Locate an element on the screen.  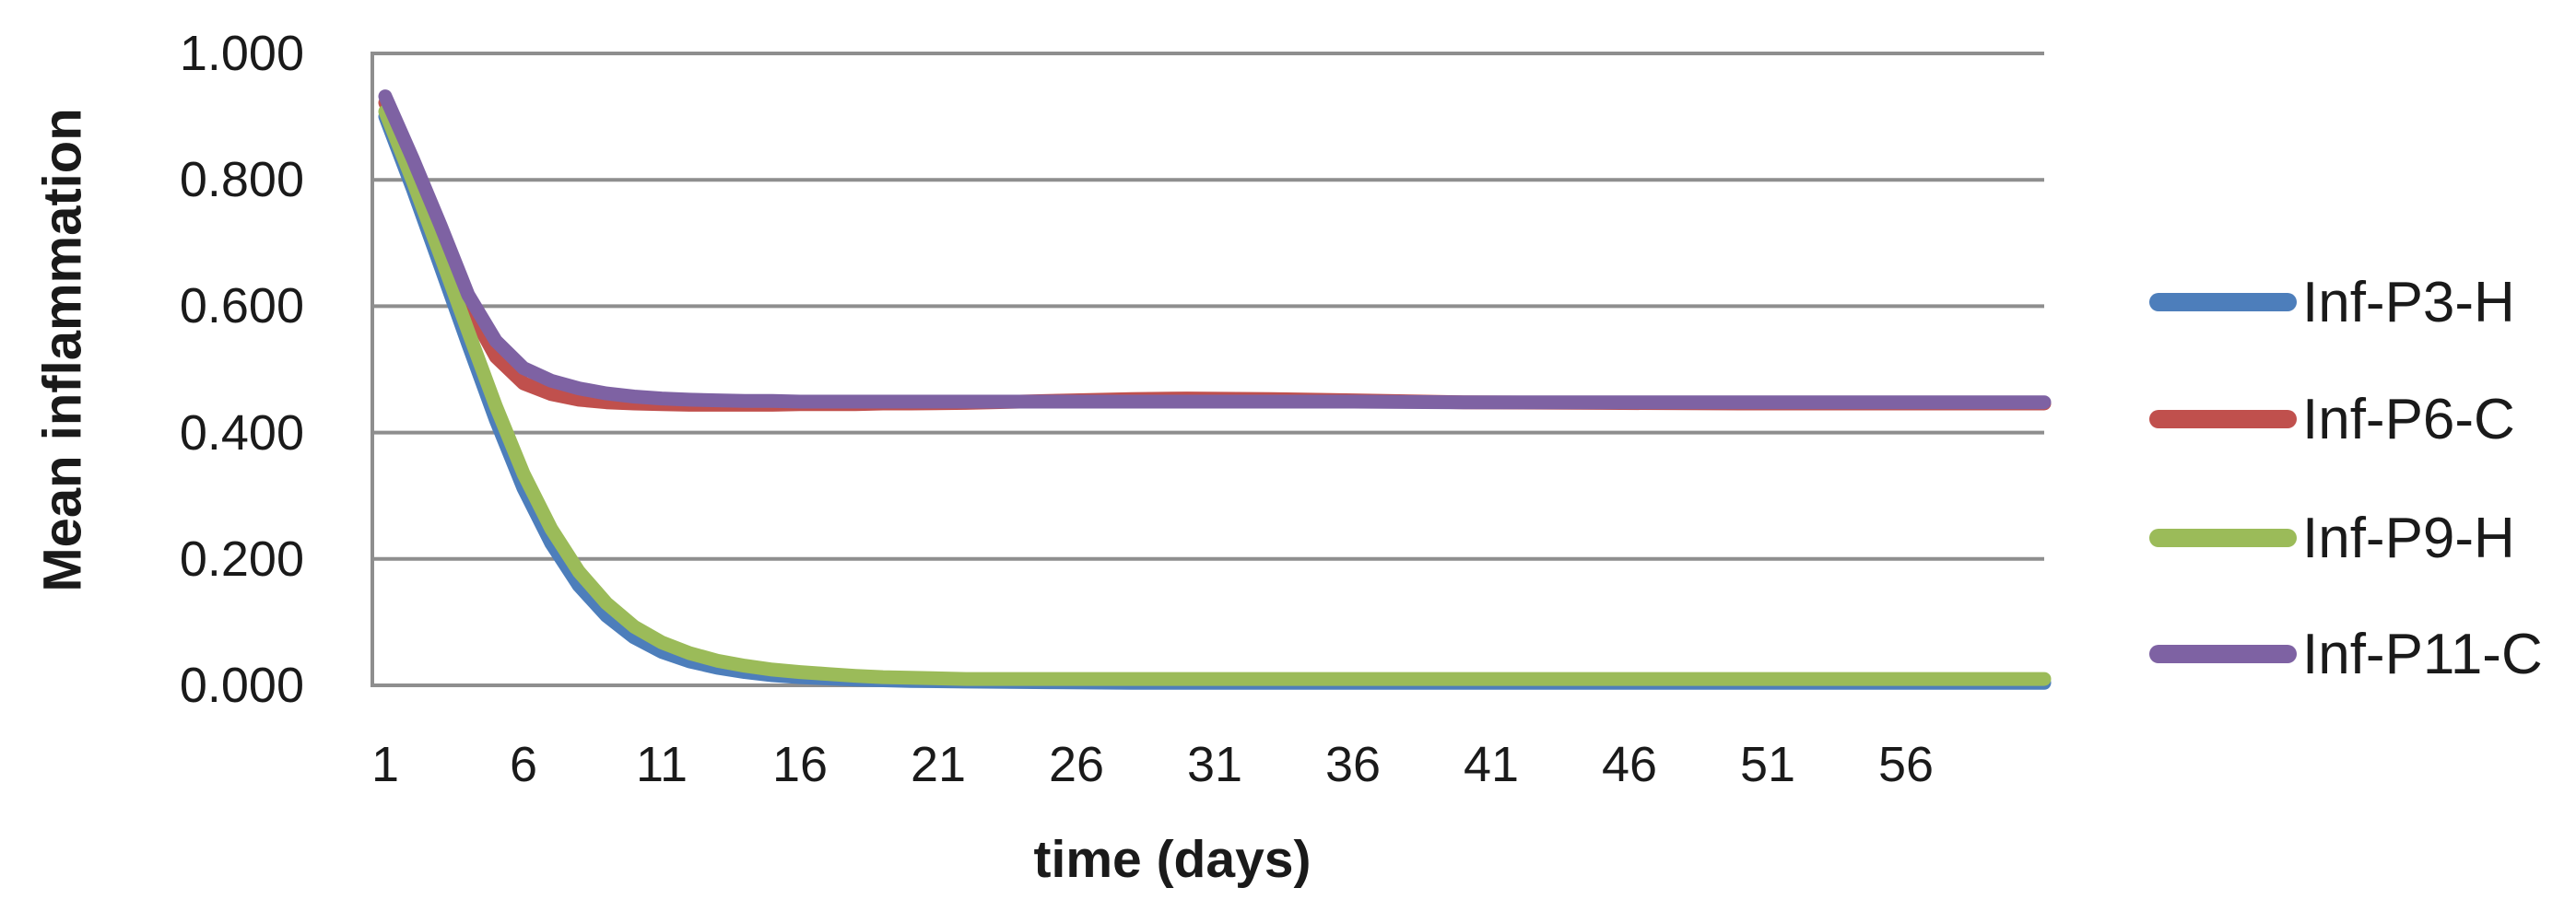
legend-label: Inf-P6-C is located at coordinates (2408, 419).